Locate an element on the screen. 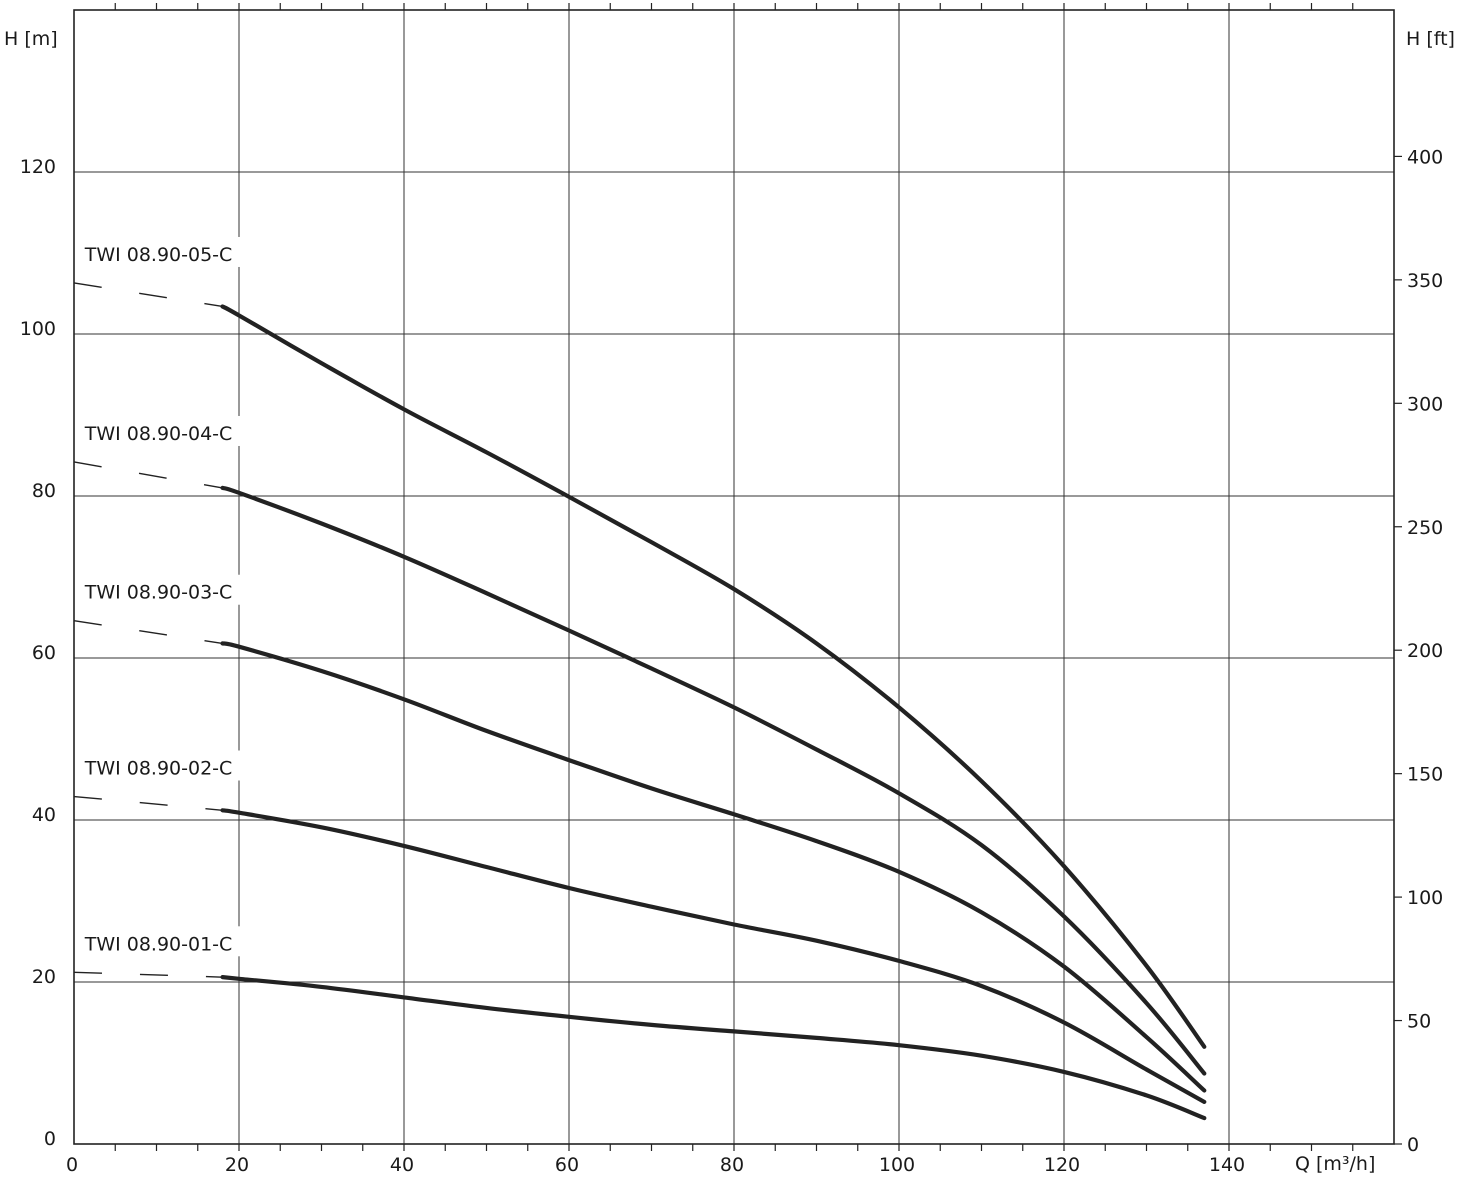  y2-tick-label: 400 is located at coordinates (1425, 157).